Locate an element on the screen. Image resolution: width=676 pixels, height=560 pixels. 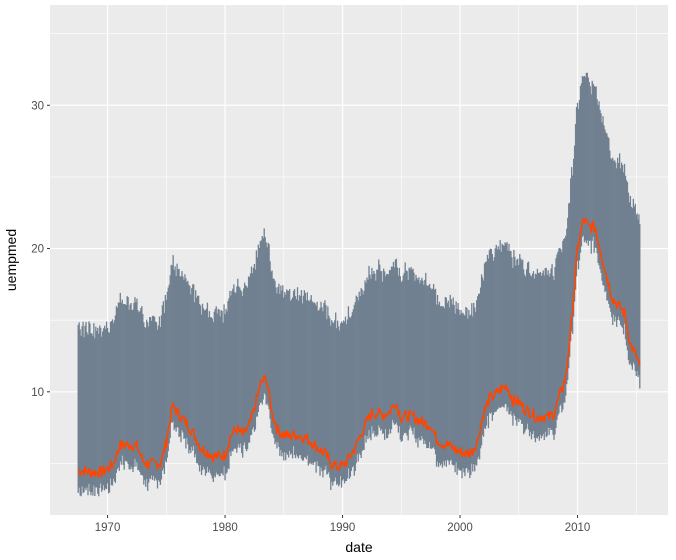
x-axis-label: date is located at coordinates (358, 547).